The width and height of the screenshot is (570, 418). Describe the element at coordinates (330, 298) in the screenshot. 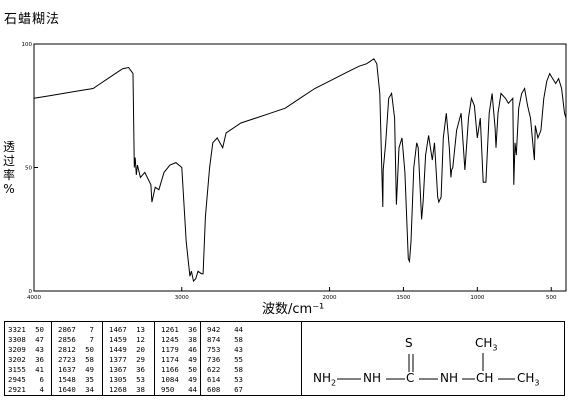

I see `x-tick-label: 2000` at that location.